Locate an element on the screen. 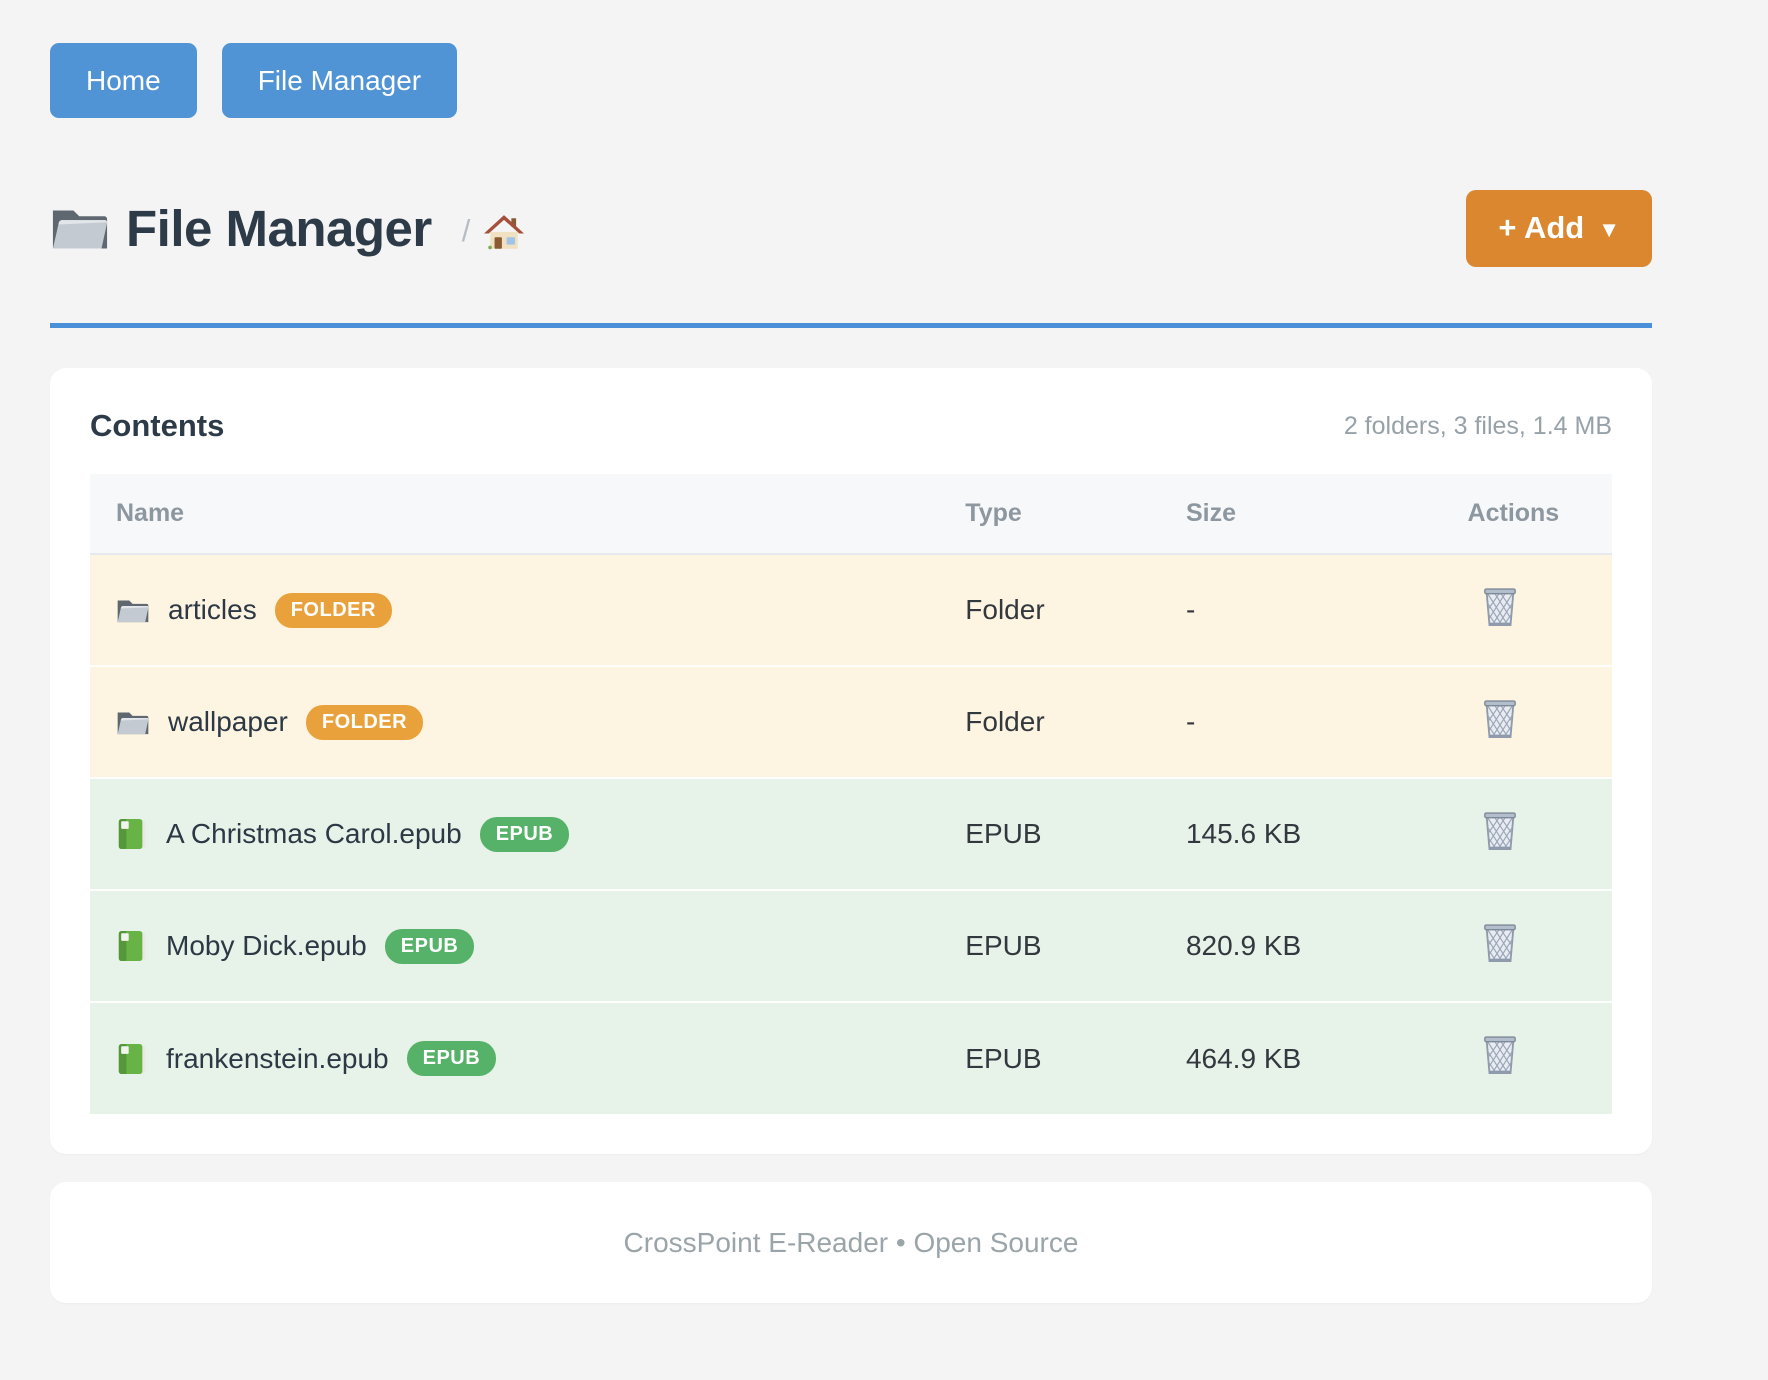 The image size is (1768, 1380). page-title: File Manager is located at coordinates (279, 228).